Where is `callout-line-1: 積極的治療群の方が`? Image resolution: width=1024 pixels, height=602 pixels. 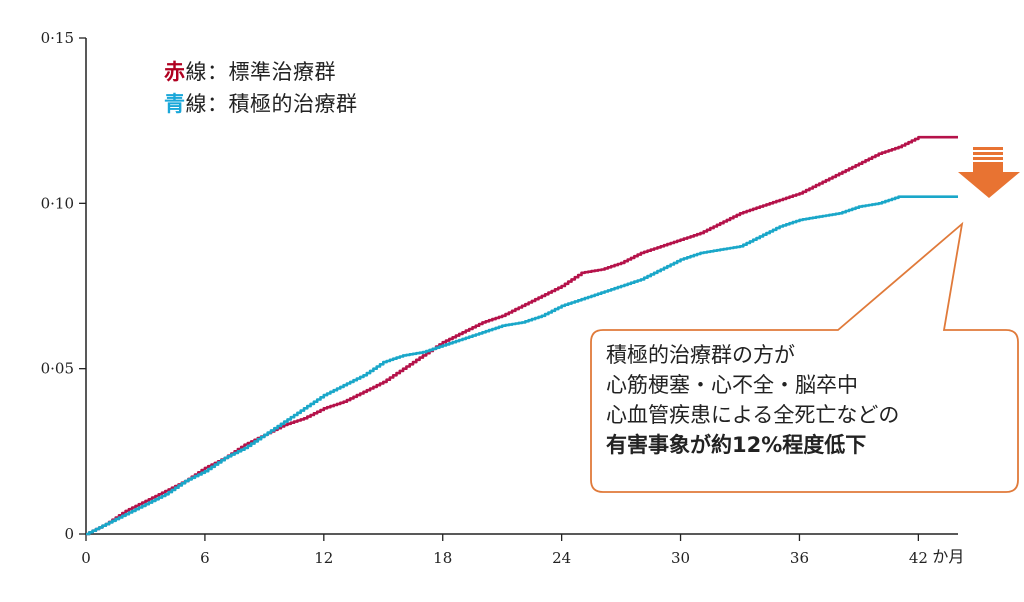
callout-line-1: 積極的治療群の方が is located at coordinates (700, 355).